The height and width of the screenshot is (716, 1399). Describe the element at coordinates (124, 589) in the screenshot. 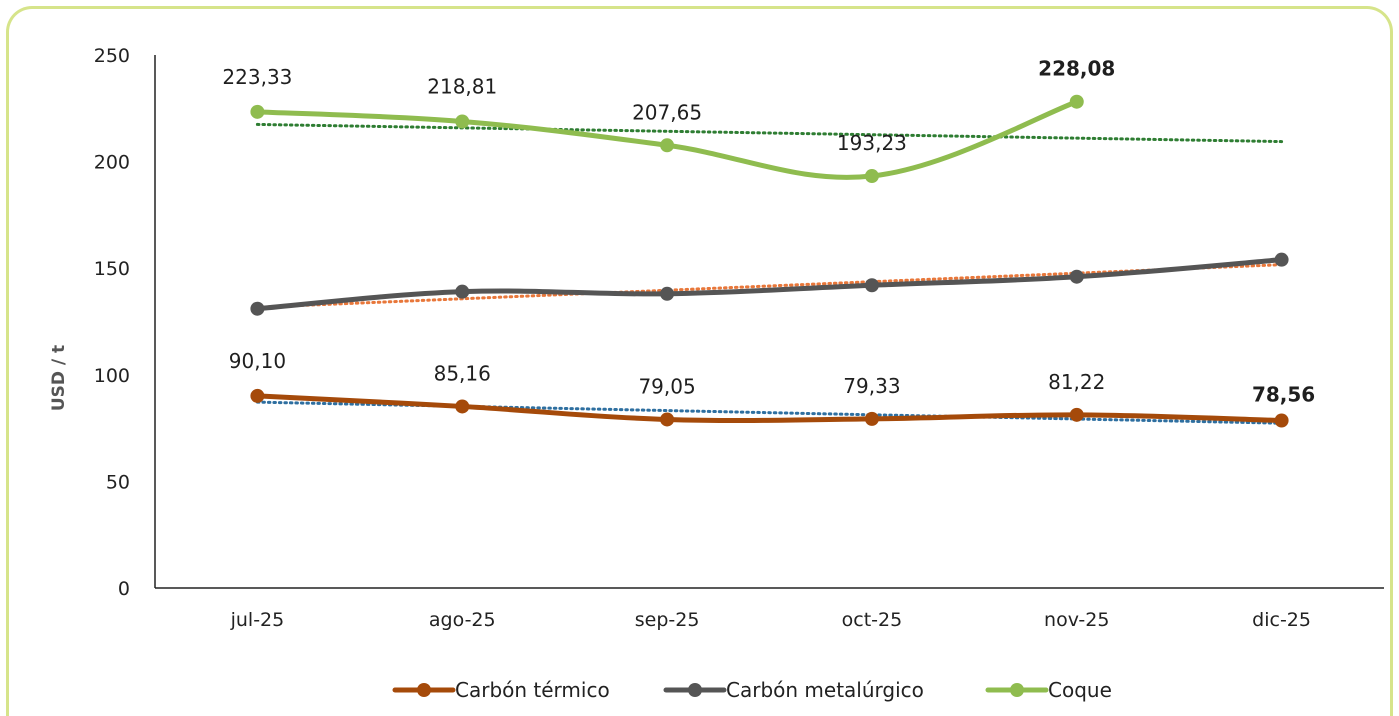

I see `y-tick-label: 0` at that location.